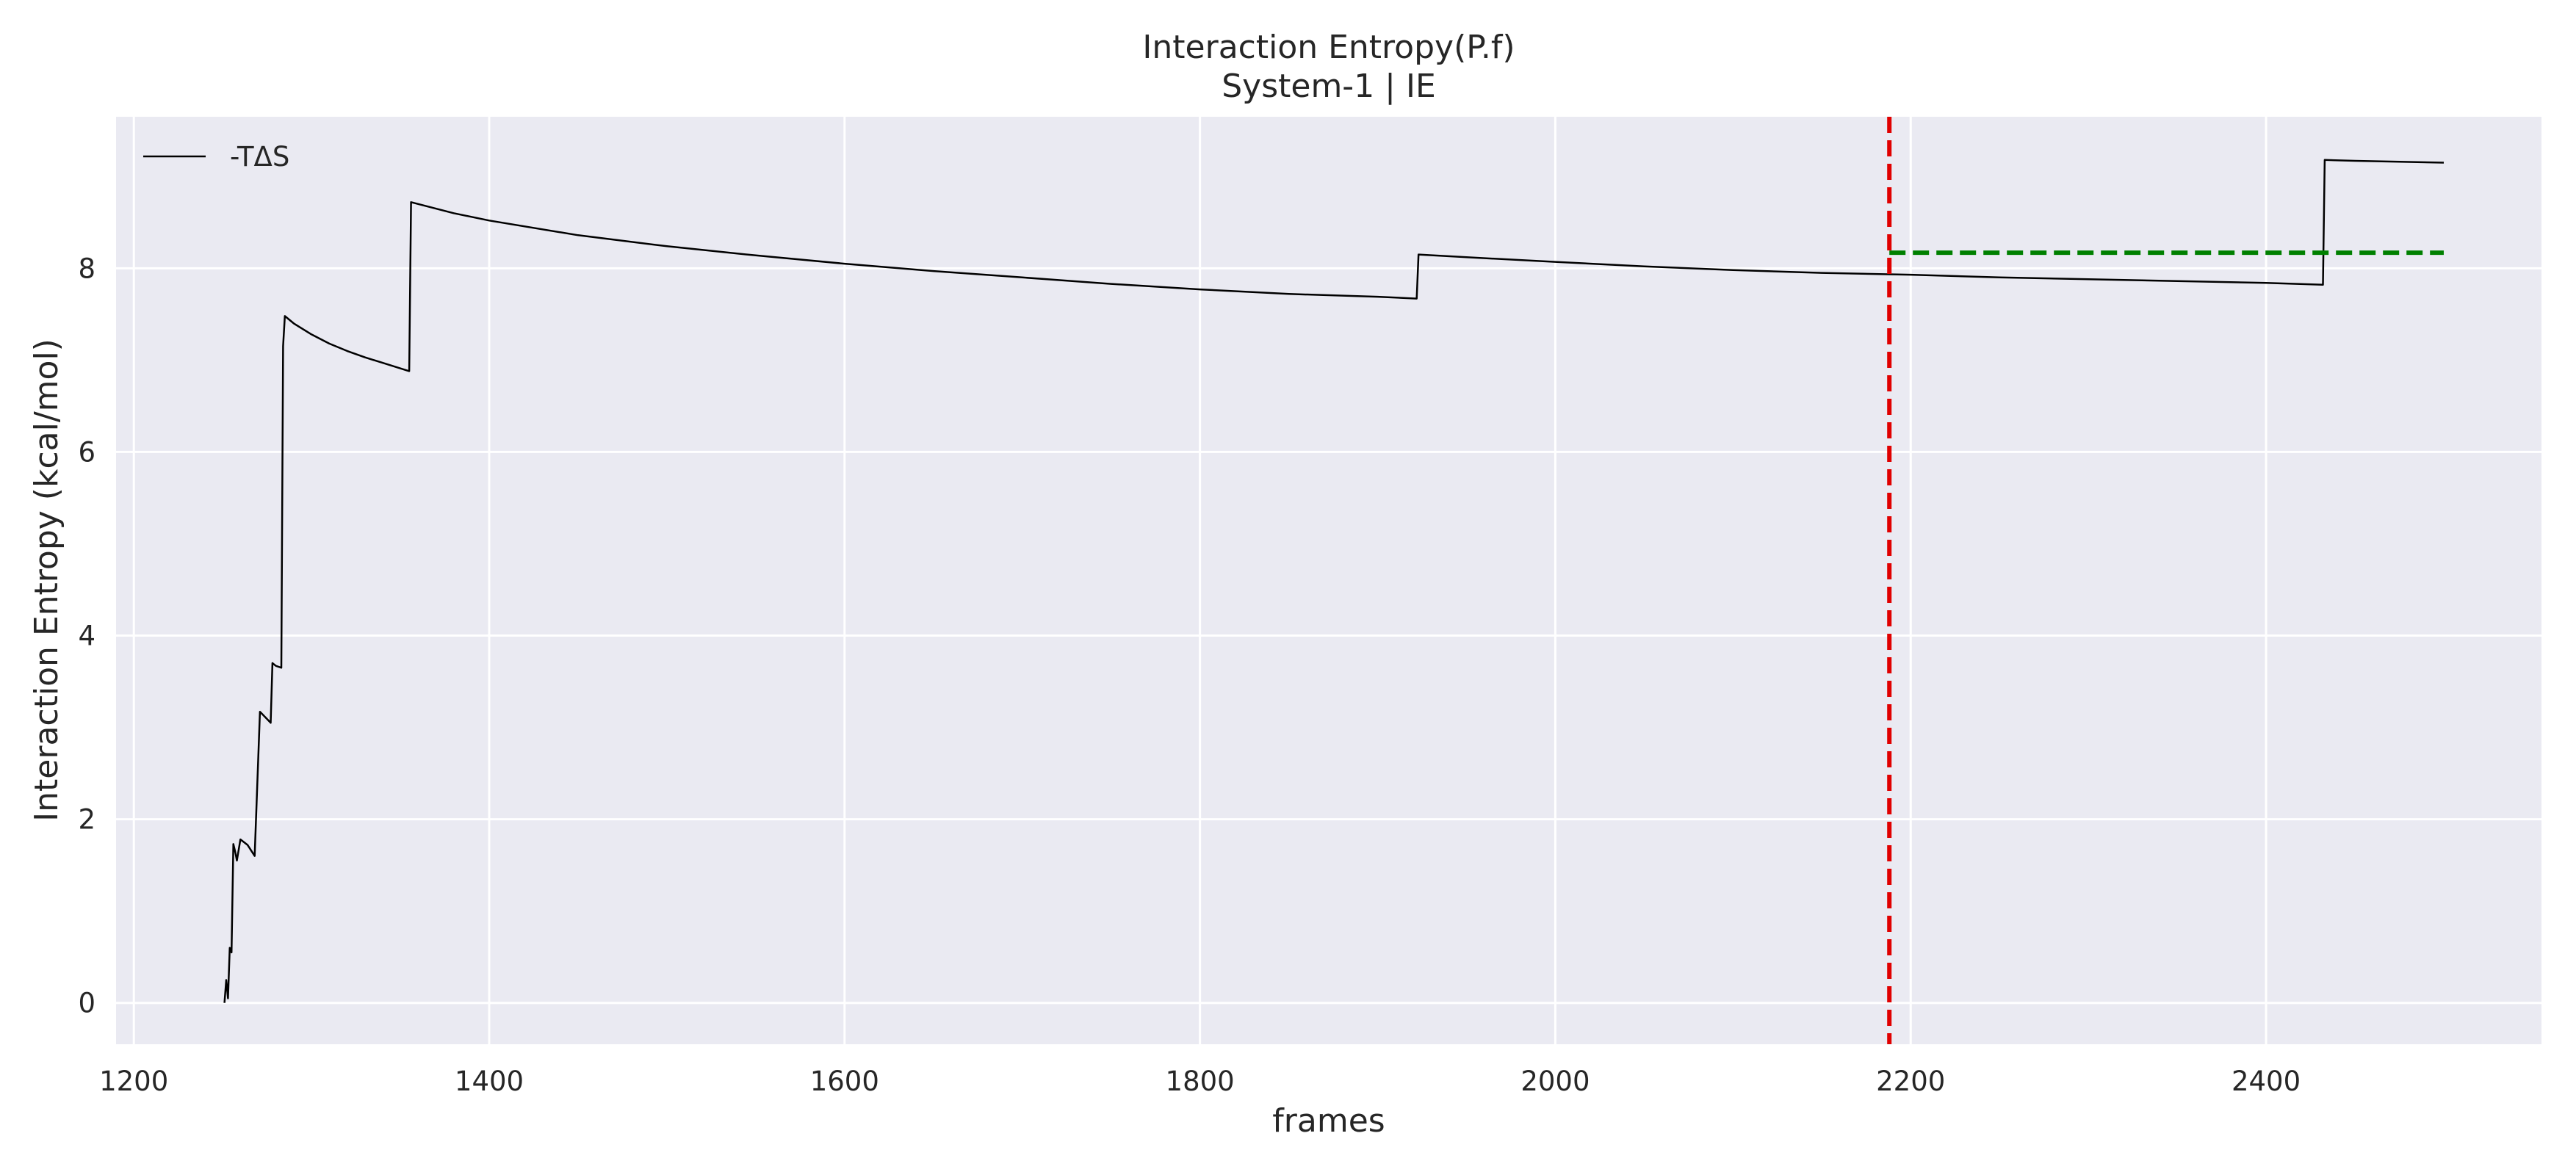  I want to click on x-axis-label: frames, so click(1328, 1121).